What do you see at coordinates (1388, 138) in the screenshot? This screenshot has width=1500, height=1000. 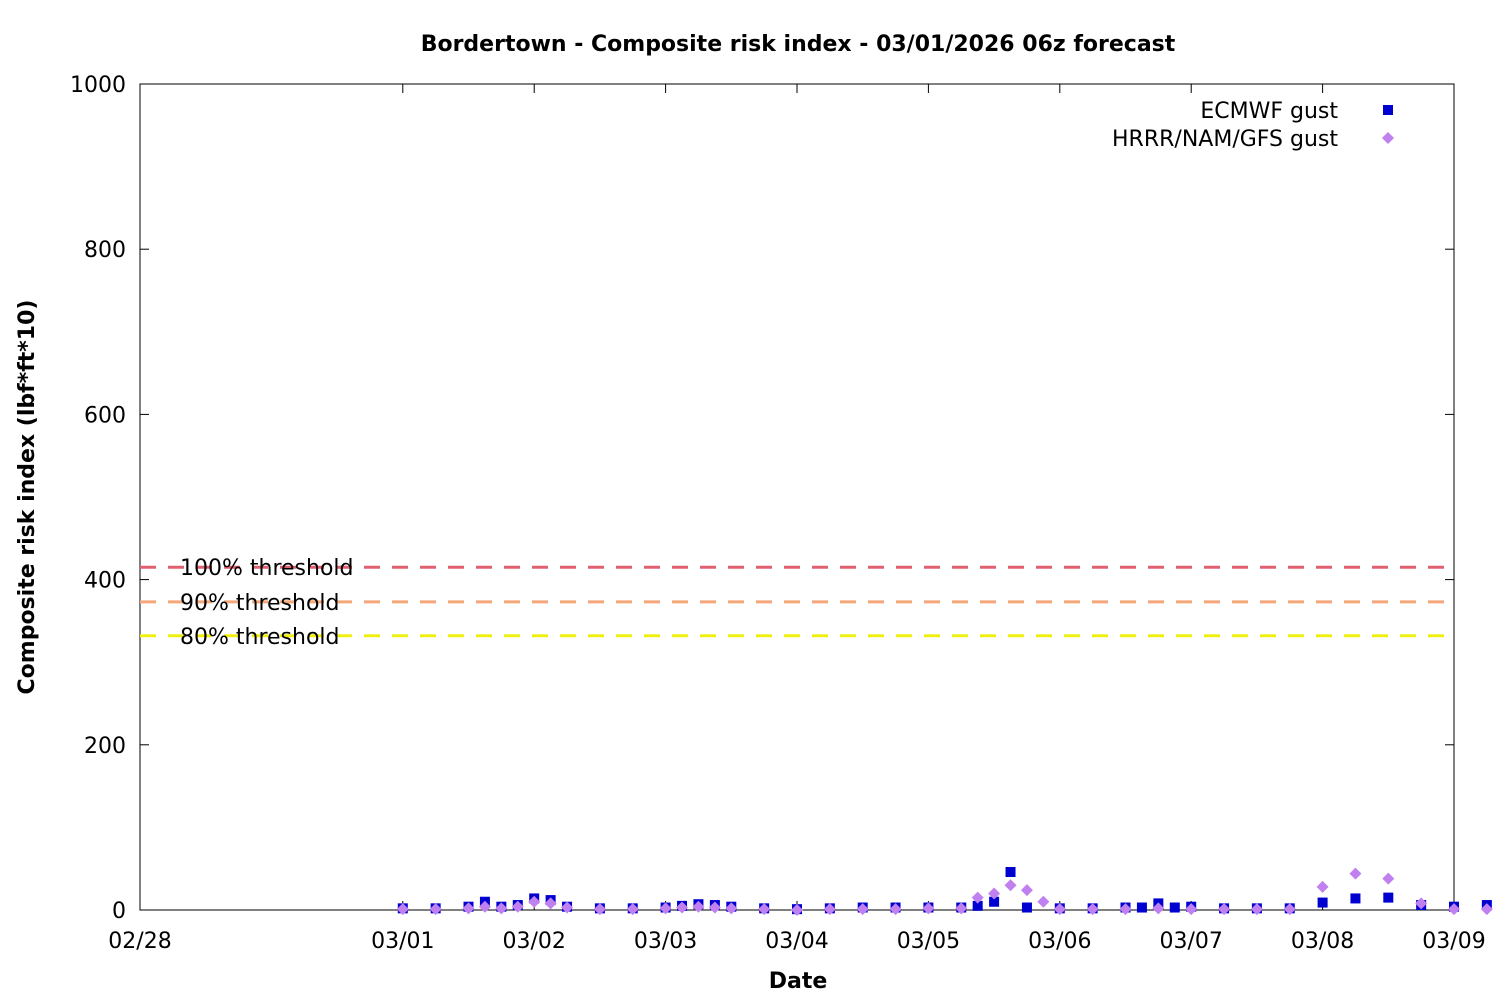 I see `legend-marker-diamond` at bounding box center [1388, 138].